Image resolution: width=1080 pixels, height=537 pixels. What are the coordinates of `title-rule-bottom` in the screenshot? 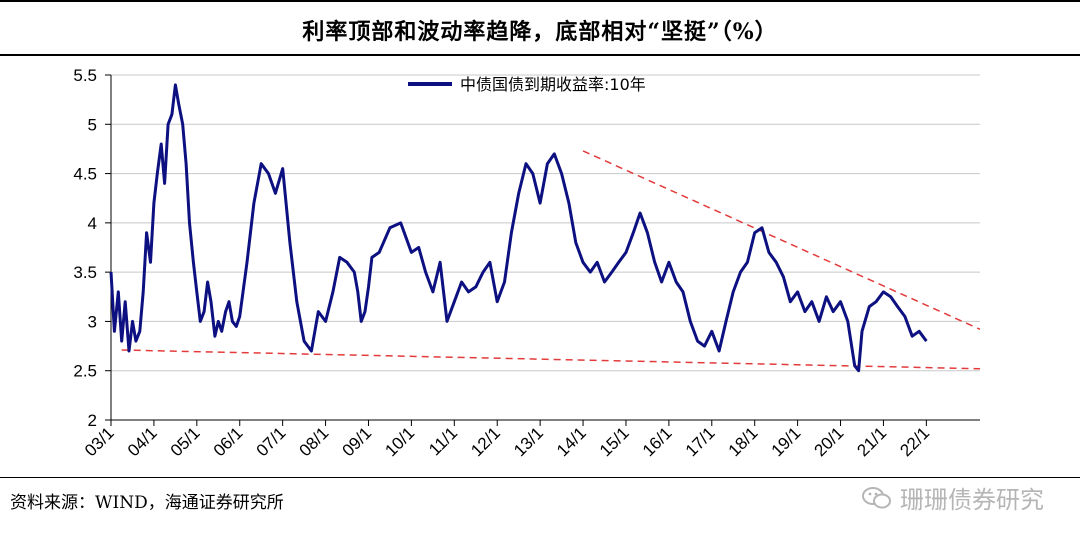 It's located at (540, 55).